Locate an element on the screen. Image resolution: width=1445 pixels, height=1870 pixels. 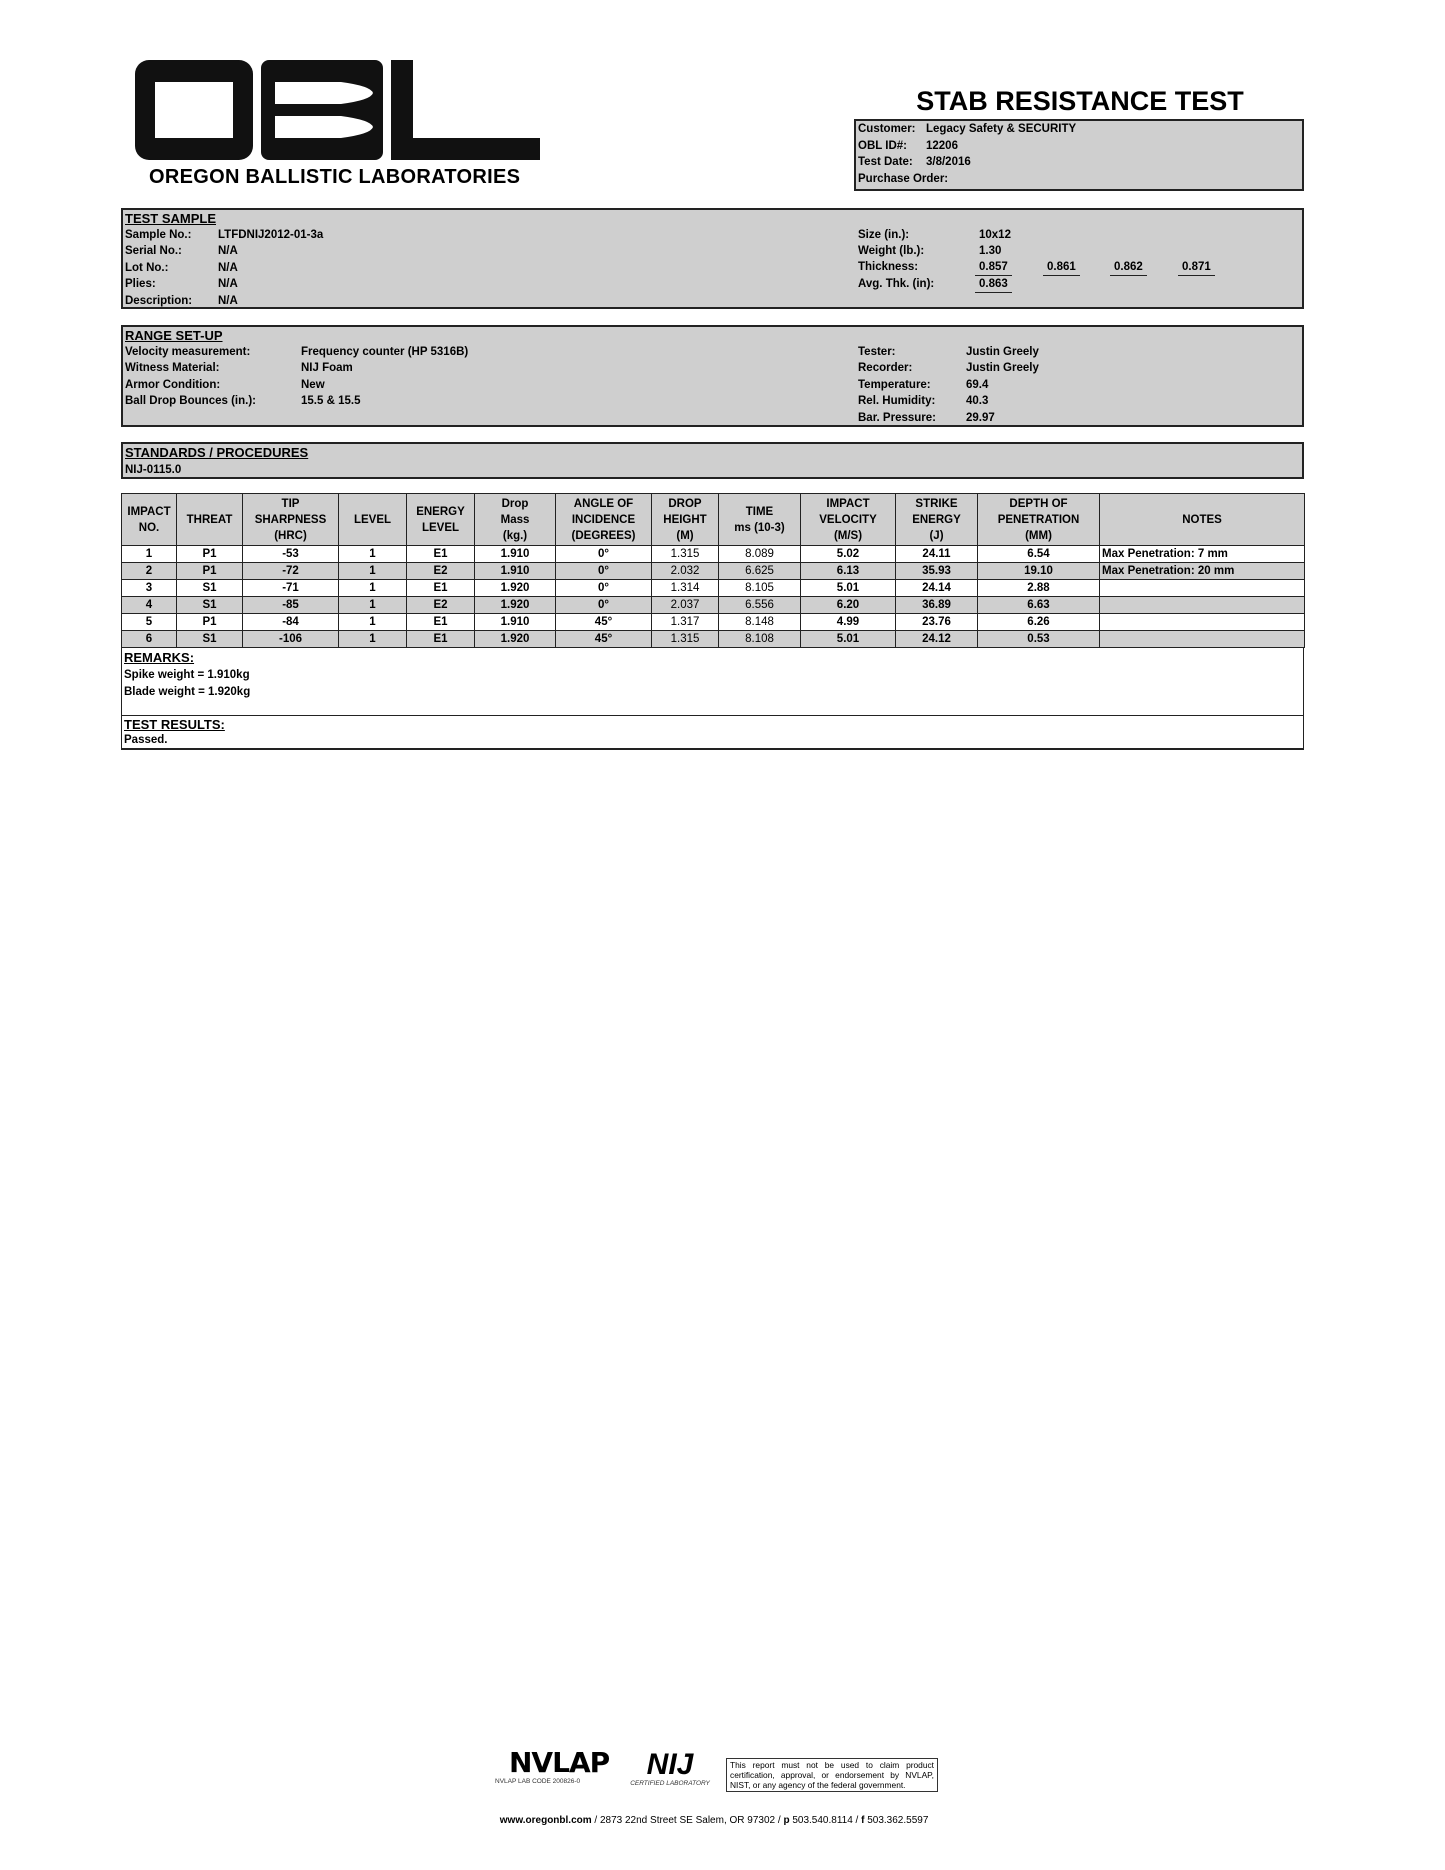
nij-logo: NIJ CERTIFIED LABORATORY is located at coordinates (670, 1770).